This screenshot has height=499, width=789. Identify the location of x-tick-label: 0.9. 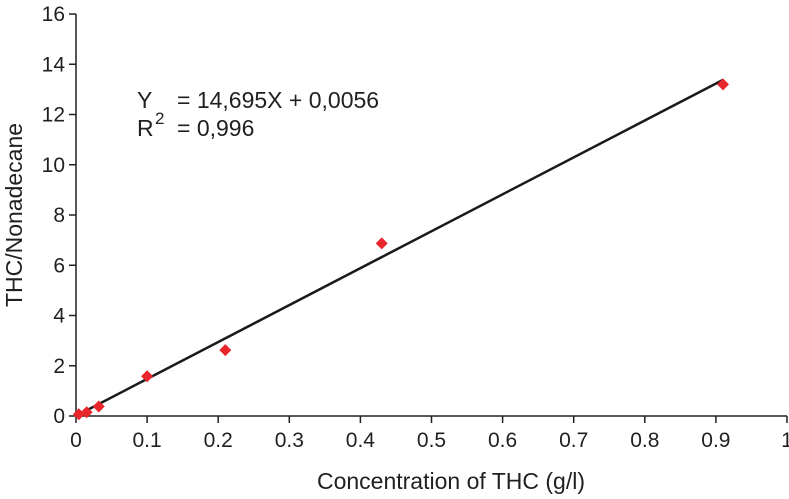
(715, 440).